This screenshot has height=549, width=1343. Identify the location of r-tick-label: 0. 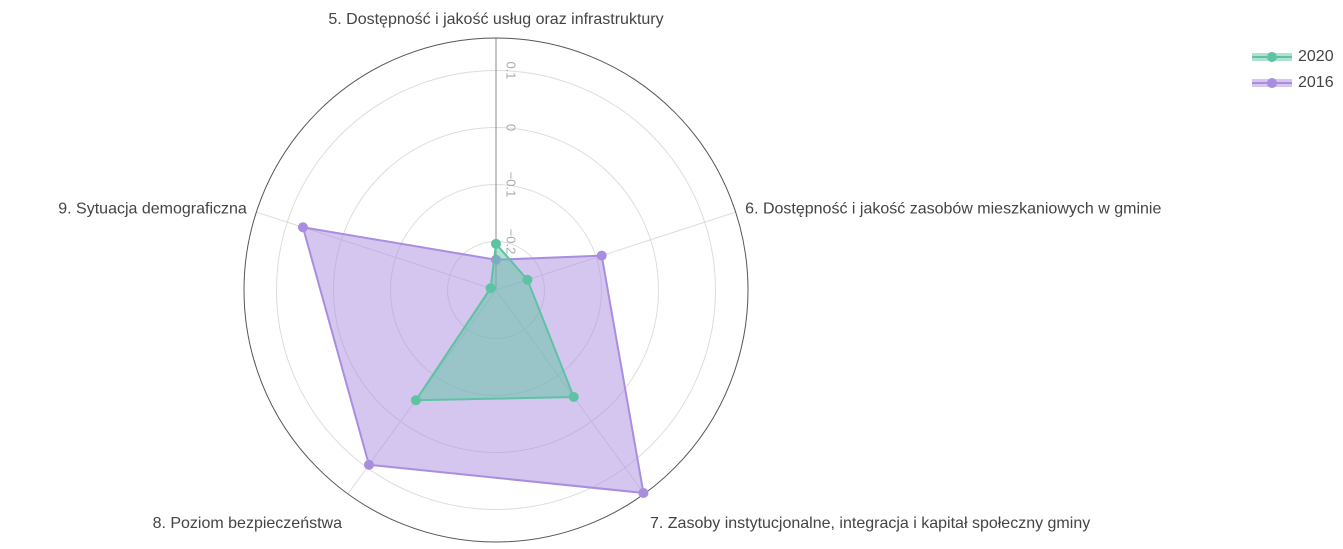
(511, 127).